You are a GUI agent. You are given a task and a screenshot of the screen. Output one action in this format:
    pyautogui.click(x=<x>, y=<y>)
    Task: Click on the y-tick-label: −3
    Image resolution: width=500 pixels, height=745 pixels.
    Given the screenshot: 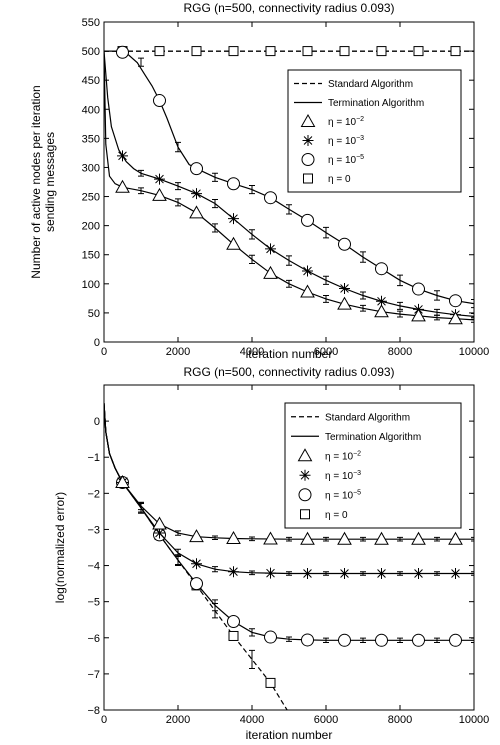 What is the action you would take?
    pyautogui.click(x=93, y=530)
    